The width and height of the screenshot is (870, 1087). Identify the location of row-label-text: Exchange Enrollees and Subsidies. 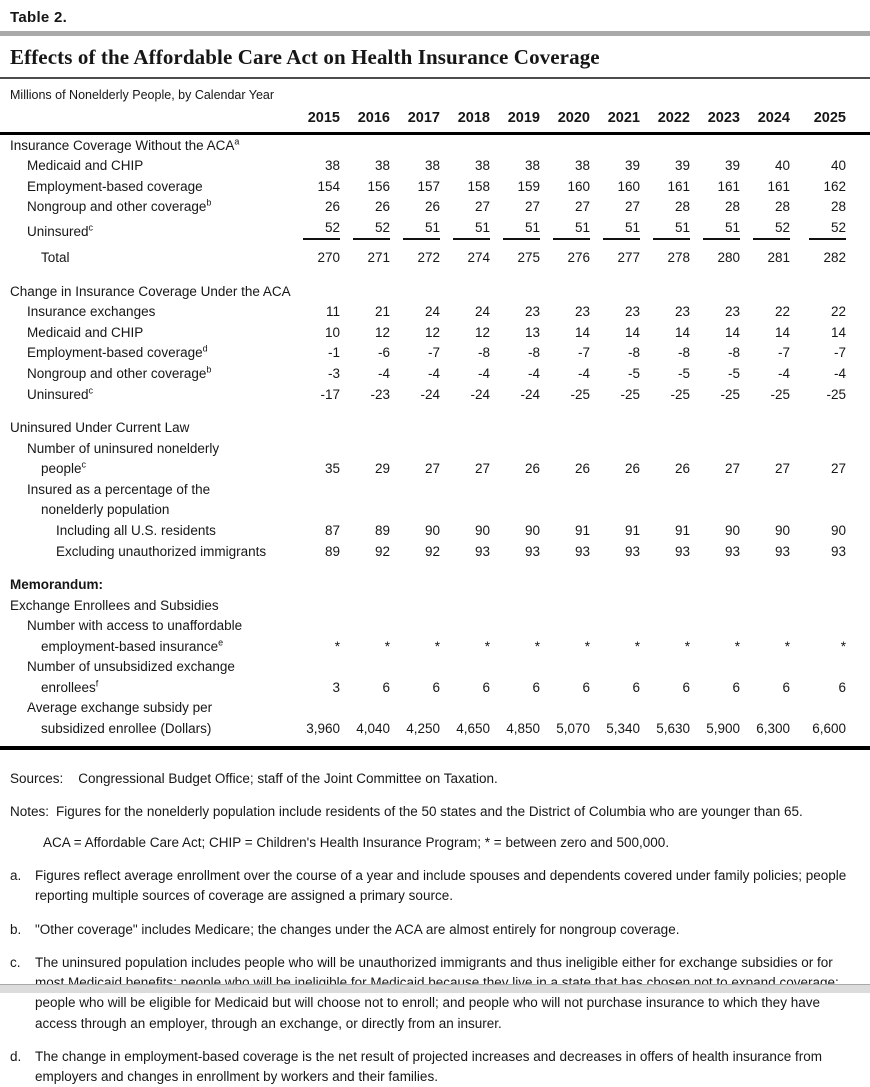
(114, 605).